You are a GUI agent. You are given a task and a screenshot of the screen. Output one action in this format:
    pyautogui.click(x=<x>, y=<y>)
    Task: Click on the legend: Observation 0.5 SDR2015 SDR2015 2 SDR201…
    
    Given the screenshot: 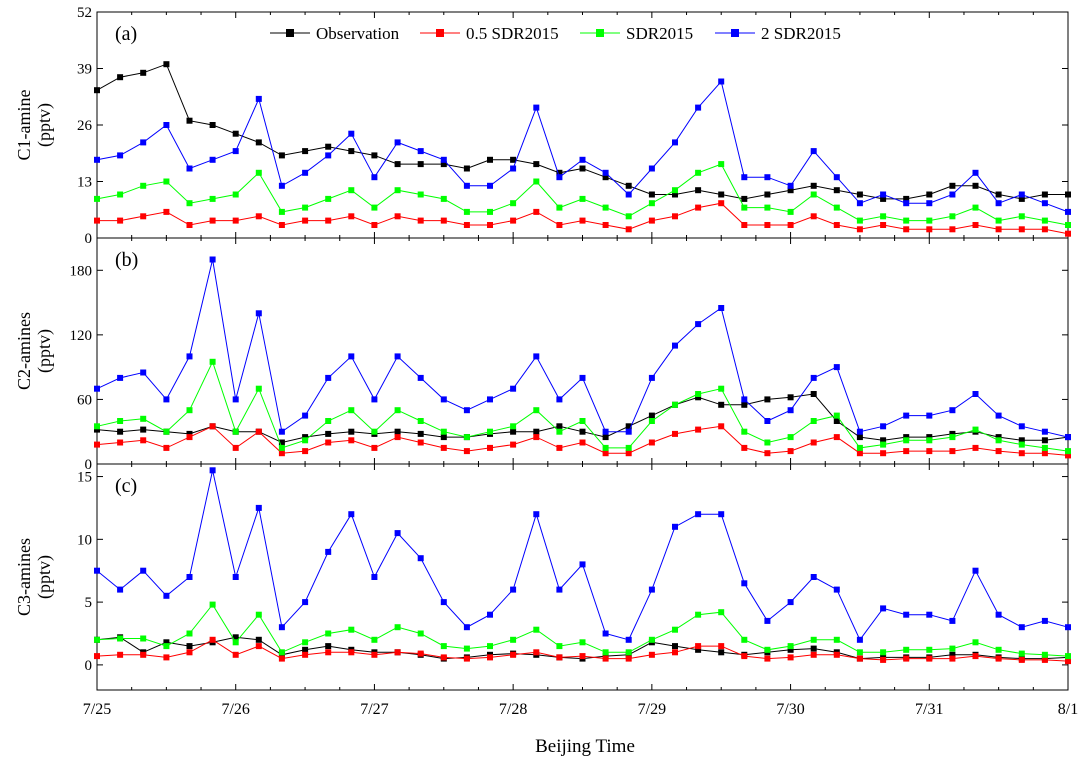 What is the action you would take?
    pyautogui.click(x=555, y=33)
    